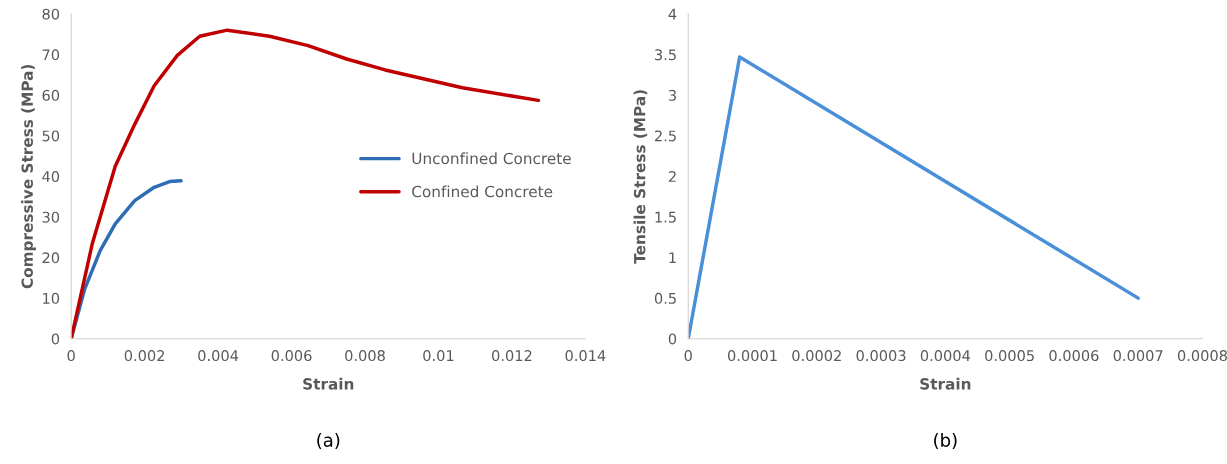 This screenshot has height=464, width=1227. I want to click on x-tick-label: 0.006, so click(291, 356).